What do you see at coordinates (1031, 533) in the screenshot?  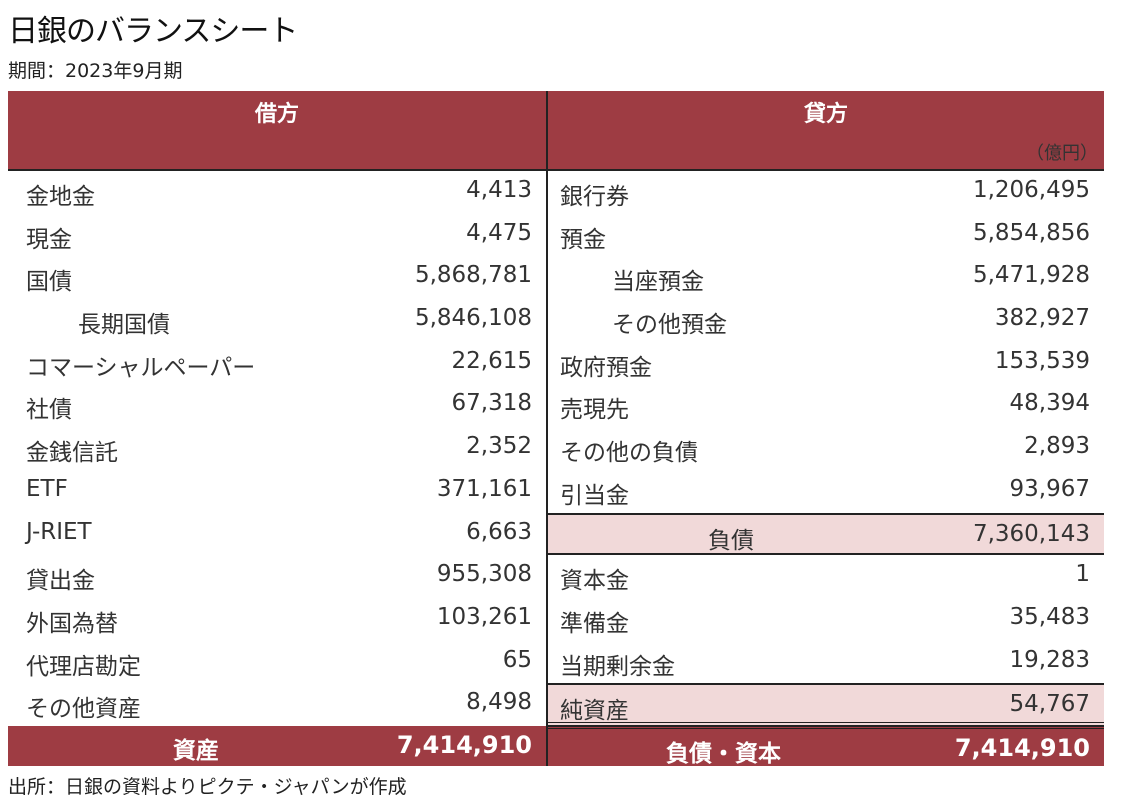 I see `row-value: 7,360,143` at bounding box center [1031, 533].